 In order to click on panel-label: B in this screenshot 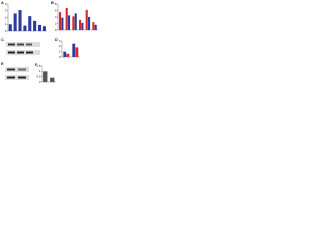, I will do `click(52, 2)`.